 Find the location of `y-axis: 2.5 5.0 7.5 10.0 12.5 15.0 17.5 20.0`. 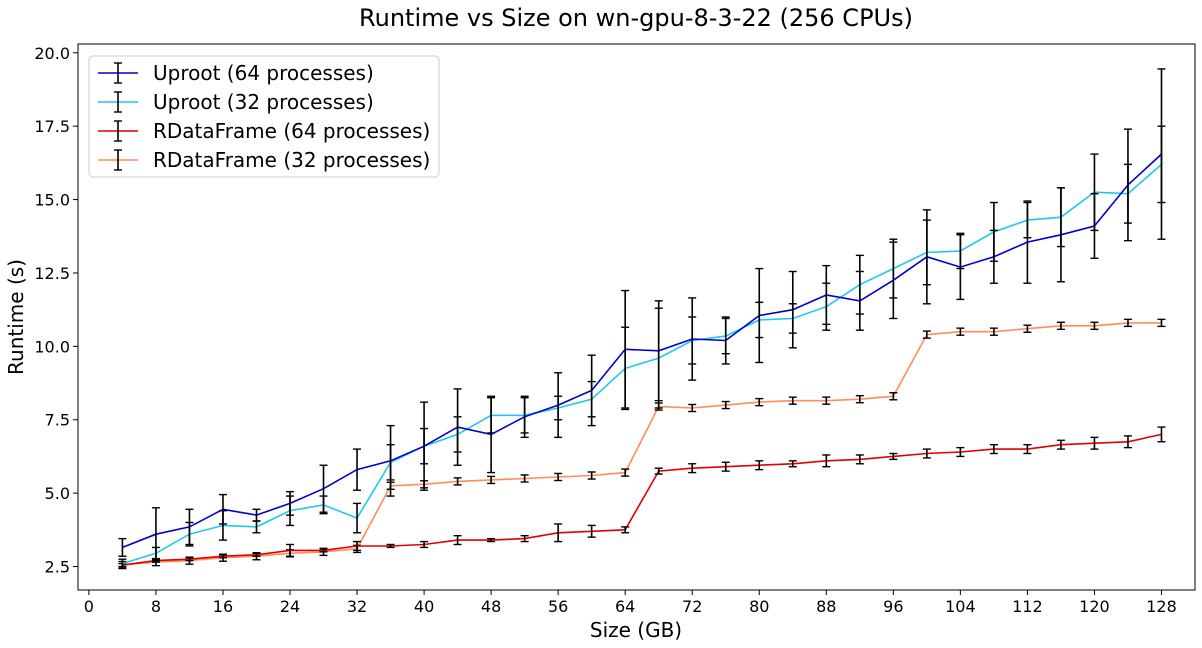

y-axis: 2.5 5.0 7.5 10.0 12.5 15.0 17.5 20.0 is located at coordinates (56, 310).